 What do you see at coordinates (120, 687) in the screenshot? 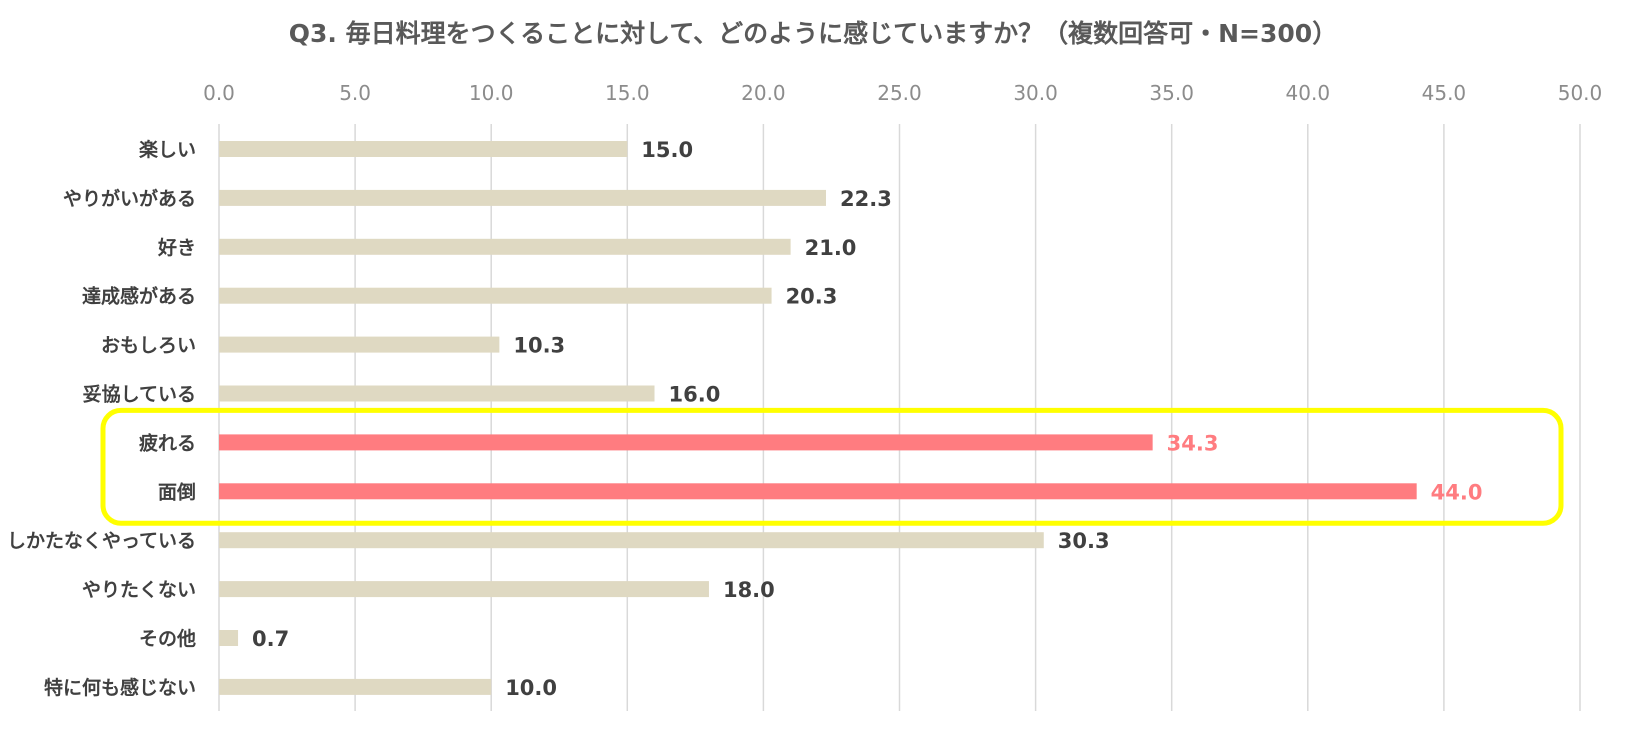
I see `category-label: 特に何も感じない` at bounding box center [120, 687].